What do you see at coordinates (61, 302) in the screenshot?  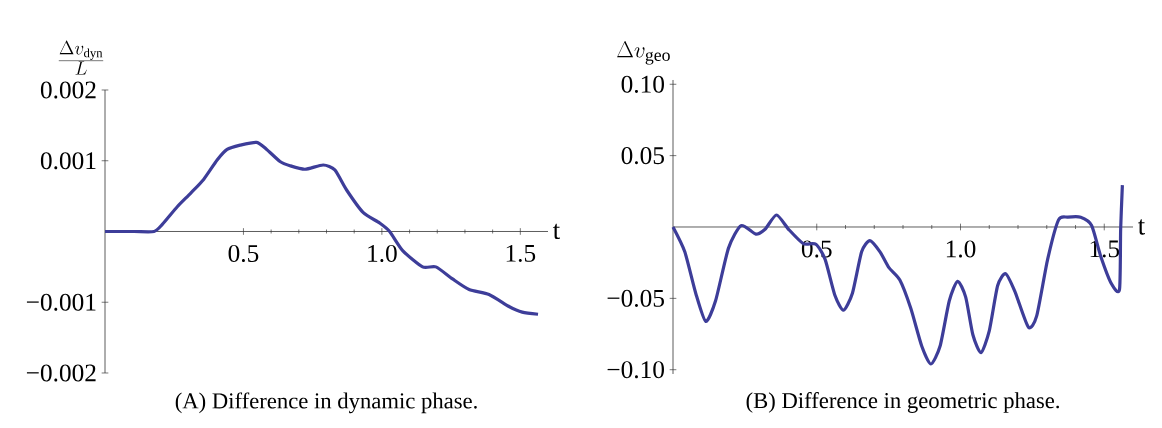 I see `y-tick-label: −0.001` at bounding box center [61, 302].